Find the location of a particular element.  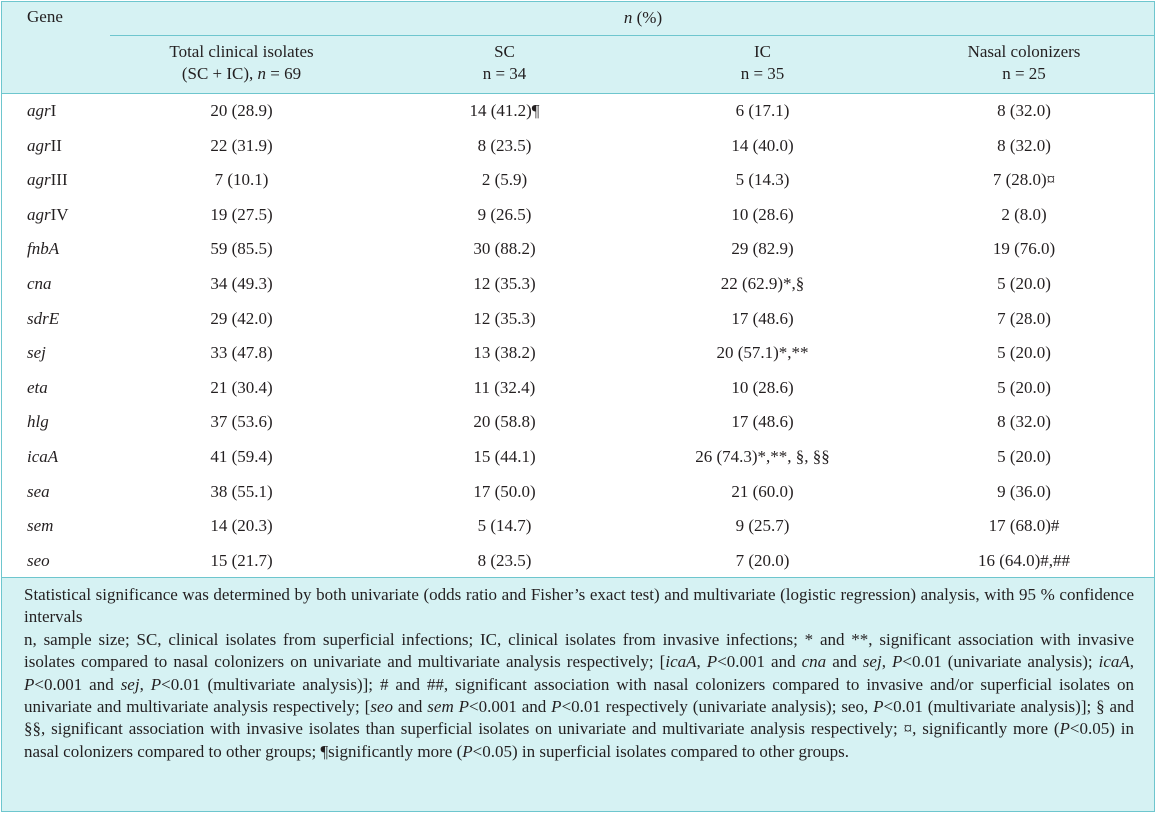

table-row: agrII 22 (31.9) 8 (23.5) 14 (40.0) 8 (32.0) is located at coordinates (578, 146).